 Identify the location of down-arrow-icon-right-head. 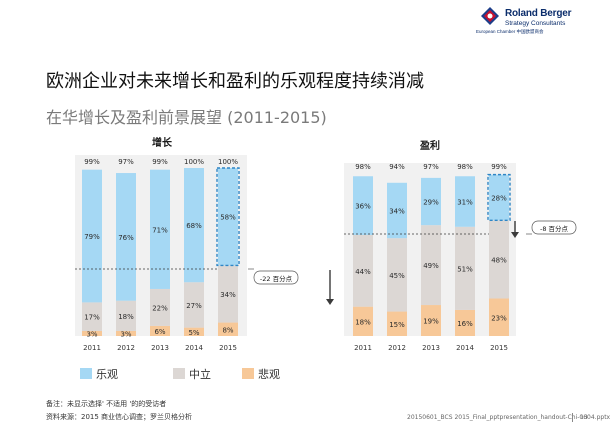
(515, 235).